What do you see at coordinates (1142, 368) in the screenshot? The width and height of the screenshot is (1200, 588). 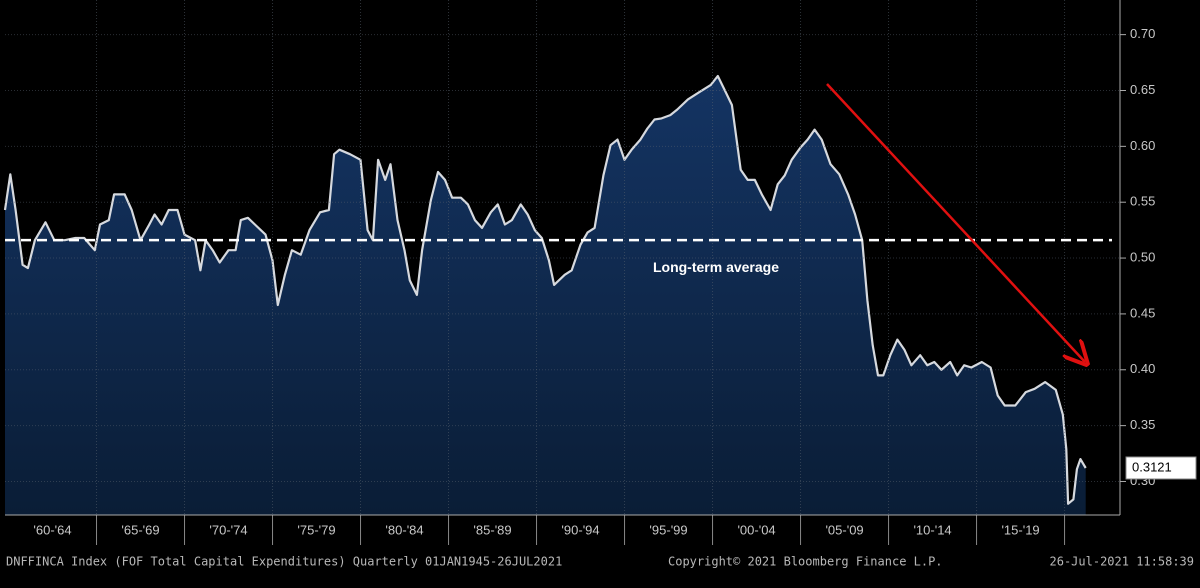 I see `y-tick-label: 0.40` at bounding box center [1142, 368].